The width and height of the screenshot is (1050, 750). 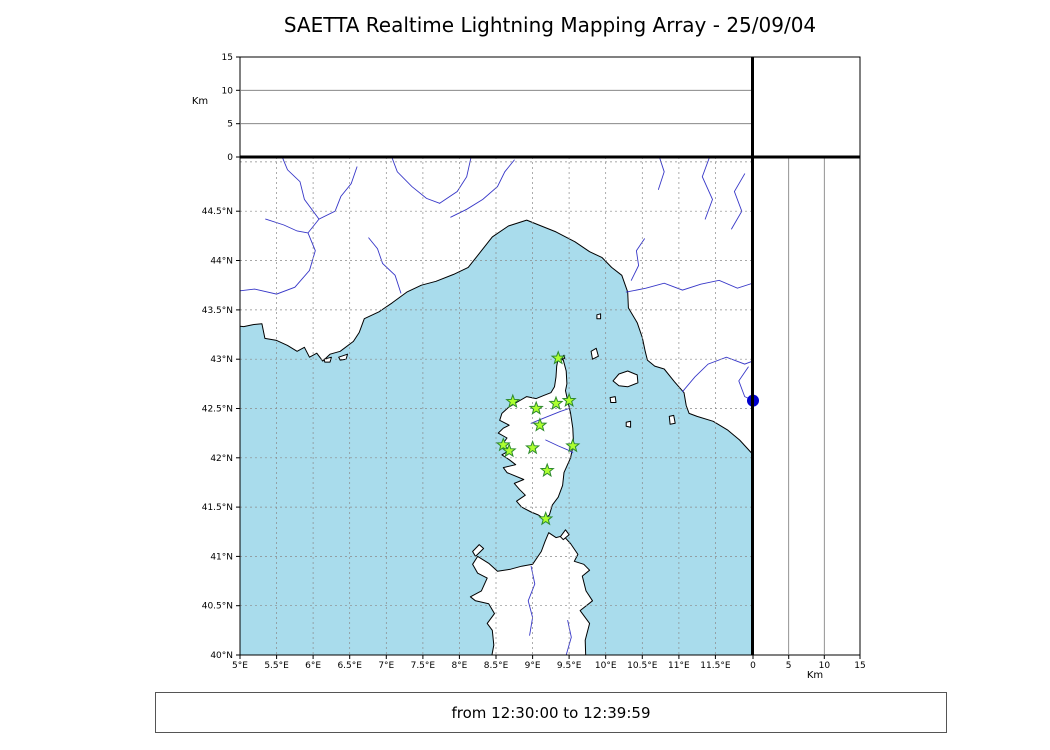 I want to click on lon-tick-label: 5.5°E, so click(x=276, y=666).